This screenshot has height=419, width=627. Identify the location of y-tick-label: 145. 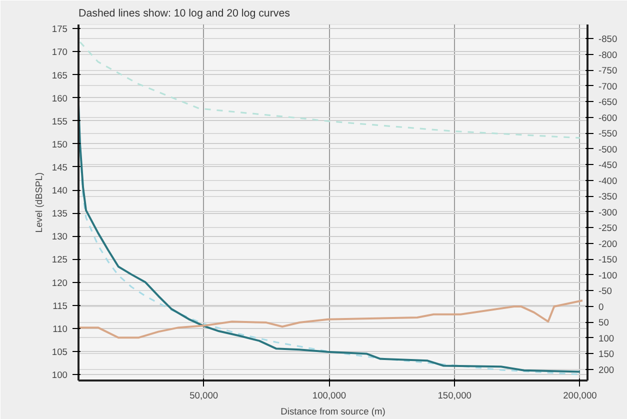
(60, 167).